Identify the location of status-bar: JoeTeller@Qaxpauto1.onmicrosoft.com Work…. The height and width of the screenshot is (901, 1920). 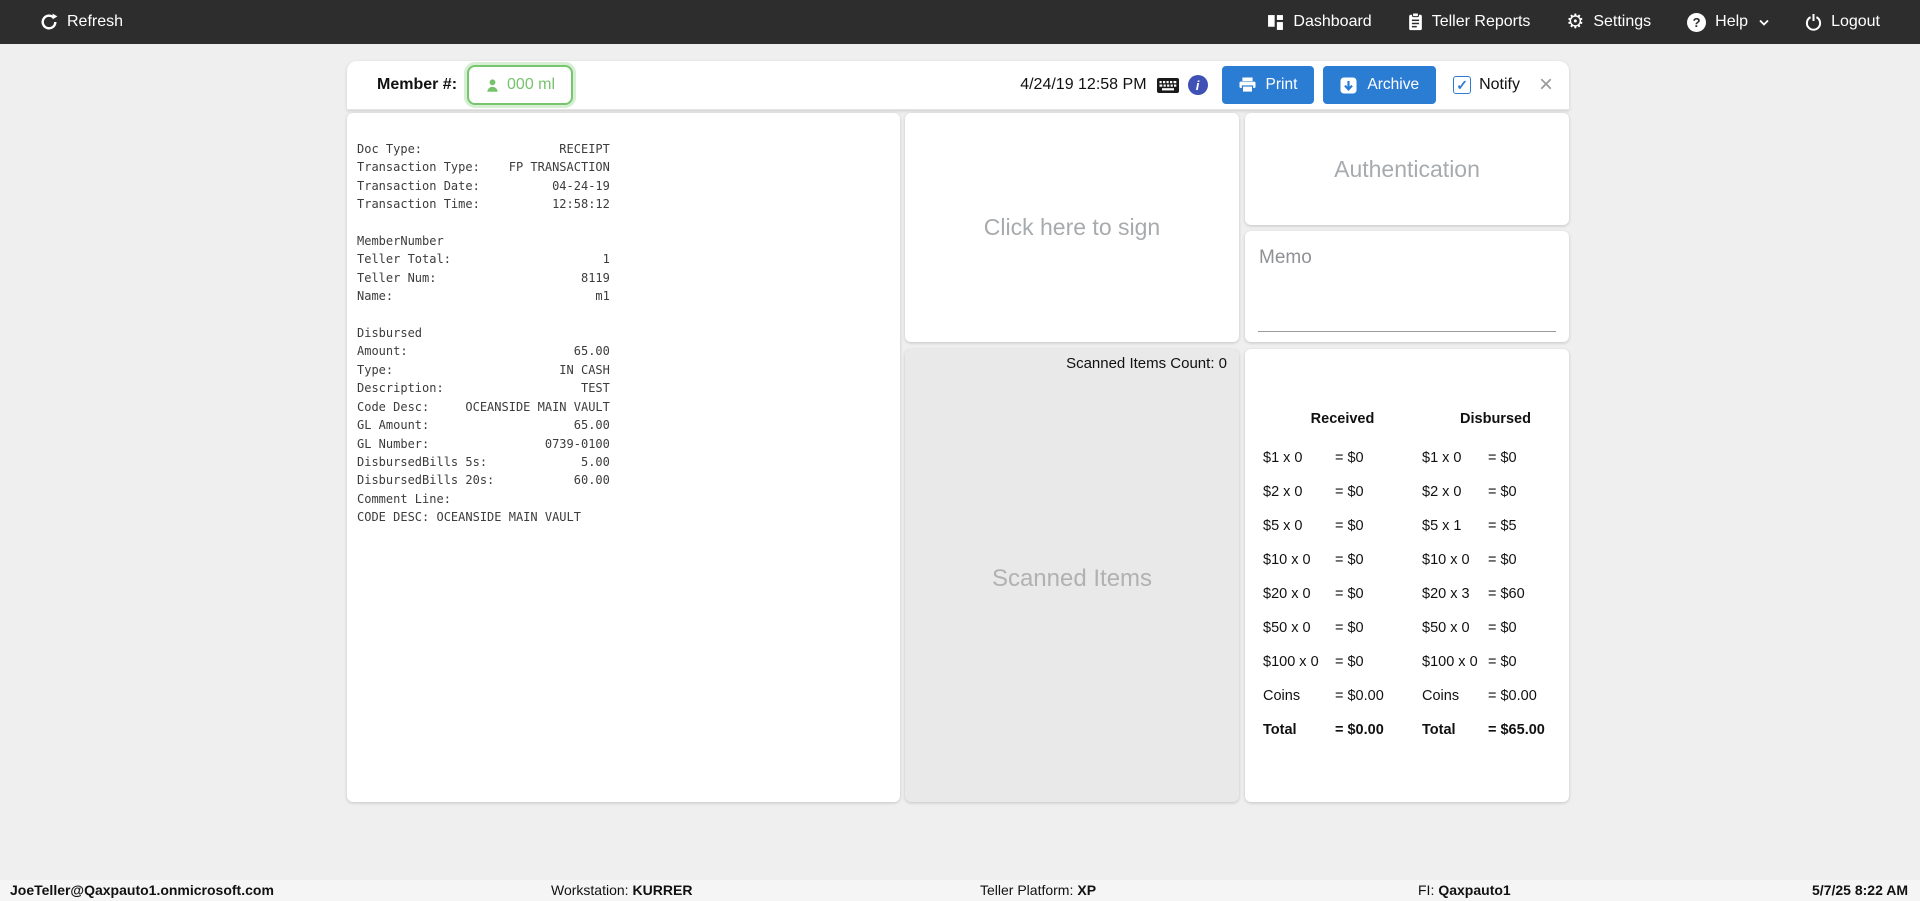
(960, 890).